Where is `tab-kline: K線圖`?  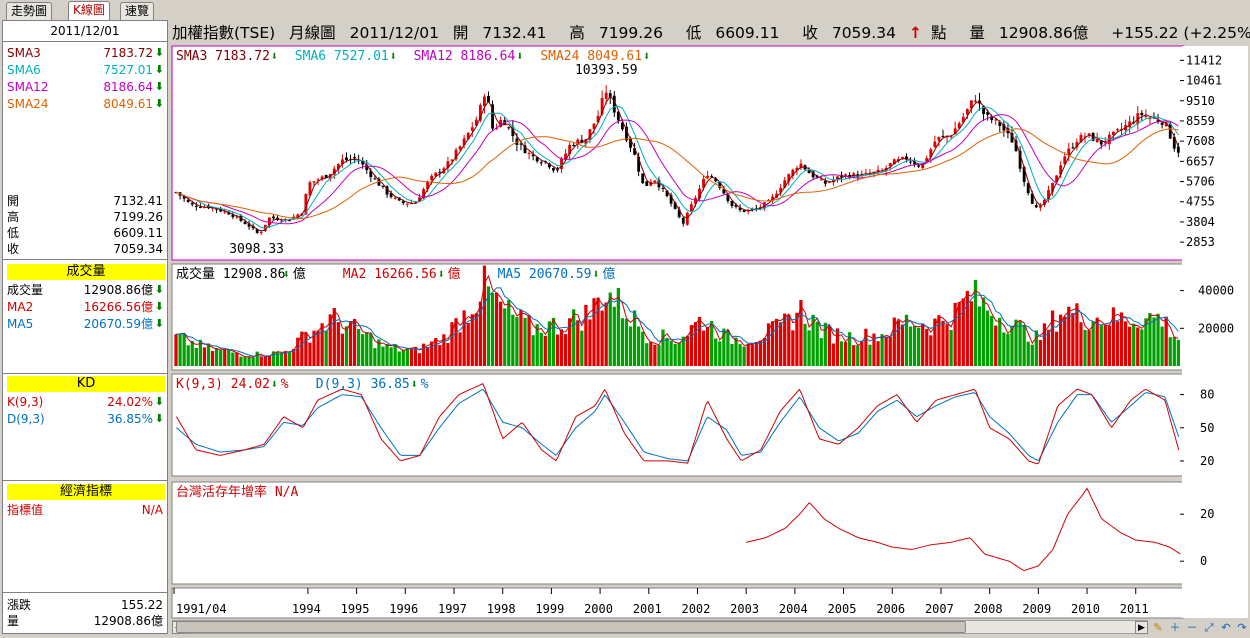
tab-kline: K線圖 is located at coordinates (89, 10).